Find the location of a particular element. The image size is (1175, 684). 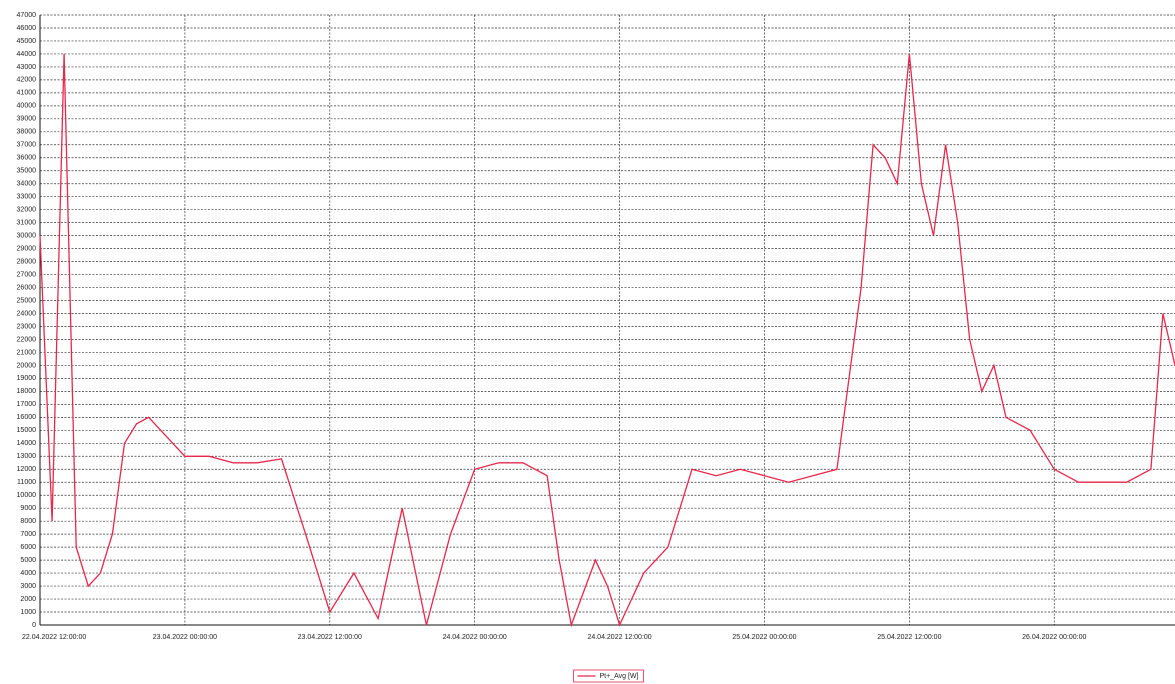

y-tick-label: 40000 is located at coordinates (27, 106).